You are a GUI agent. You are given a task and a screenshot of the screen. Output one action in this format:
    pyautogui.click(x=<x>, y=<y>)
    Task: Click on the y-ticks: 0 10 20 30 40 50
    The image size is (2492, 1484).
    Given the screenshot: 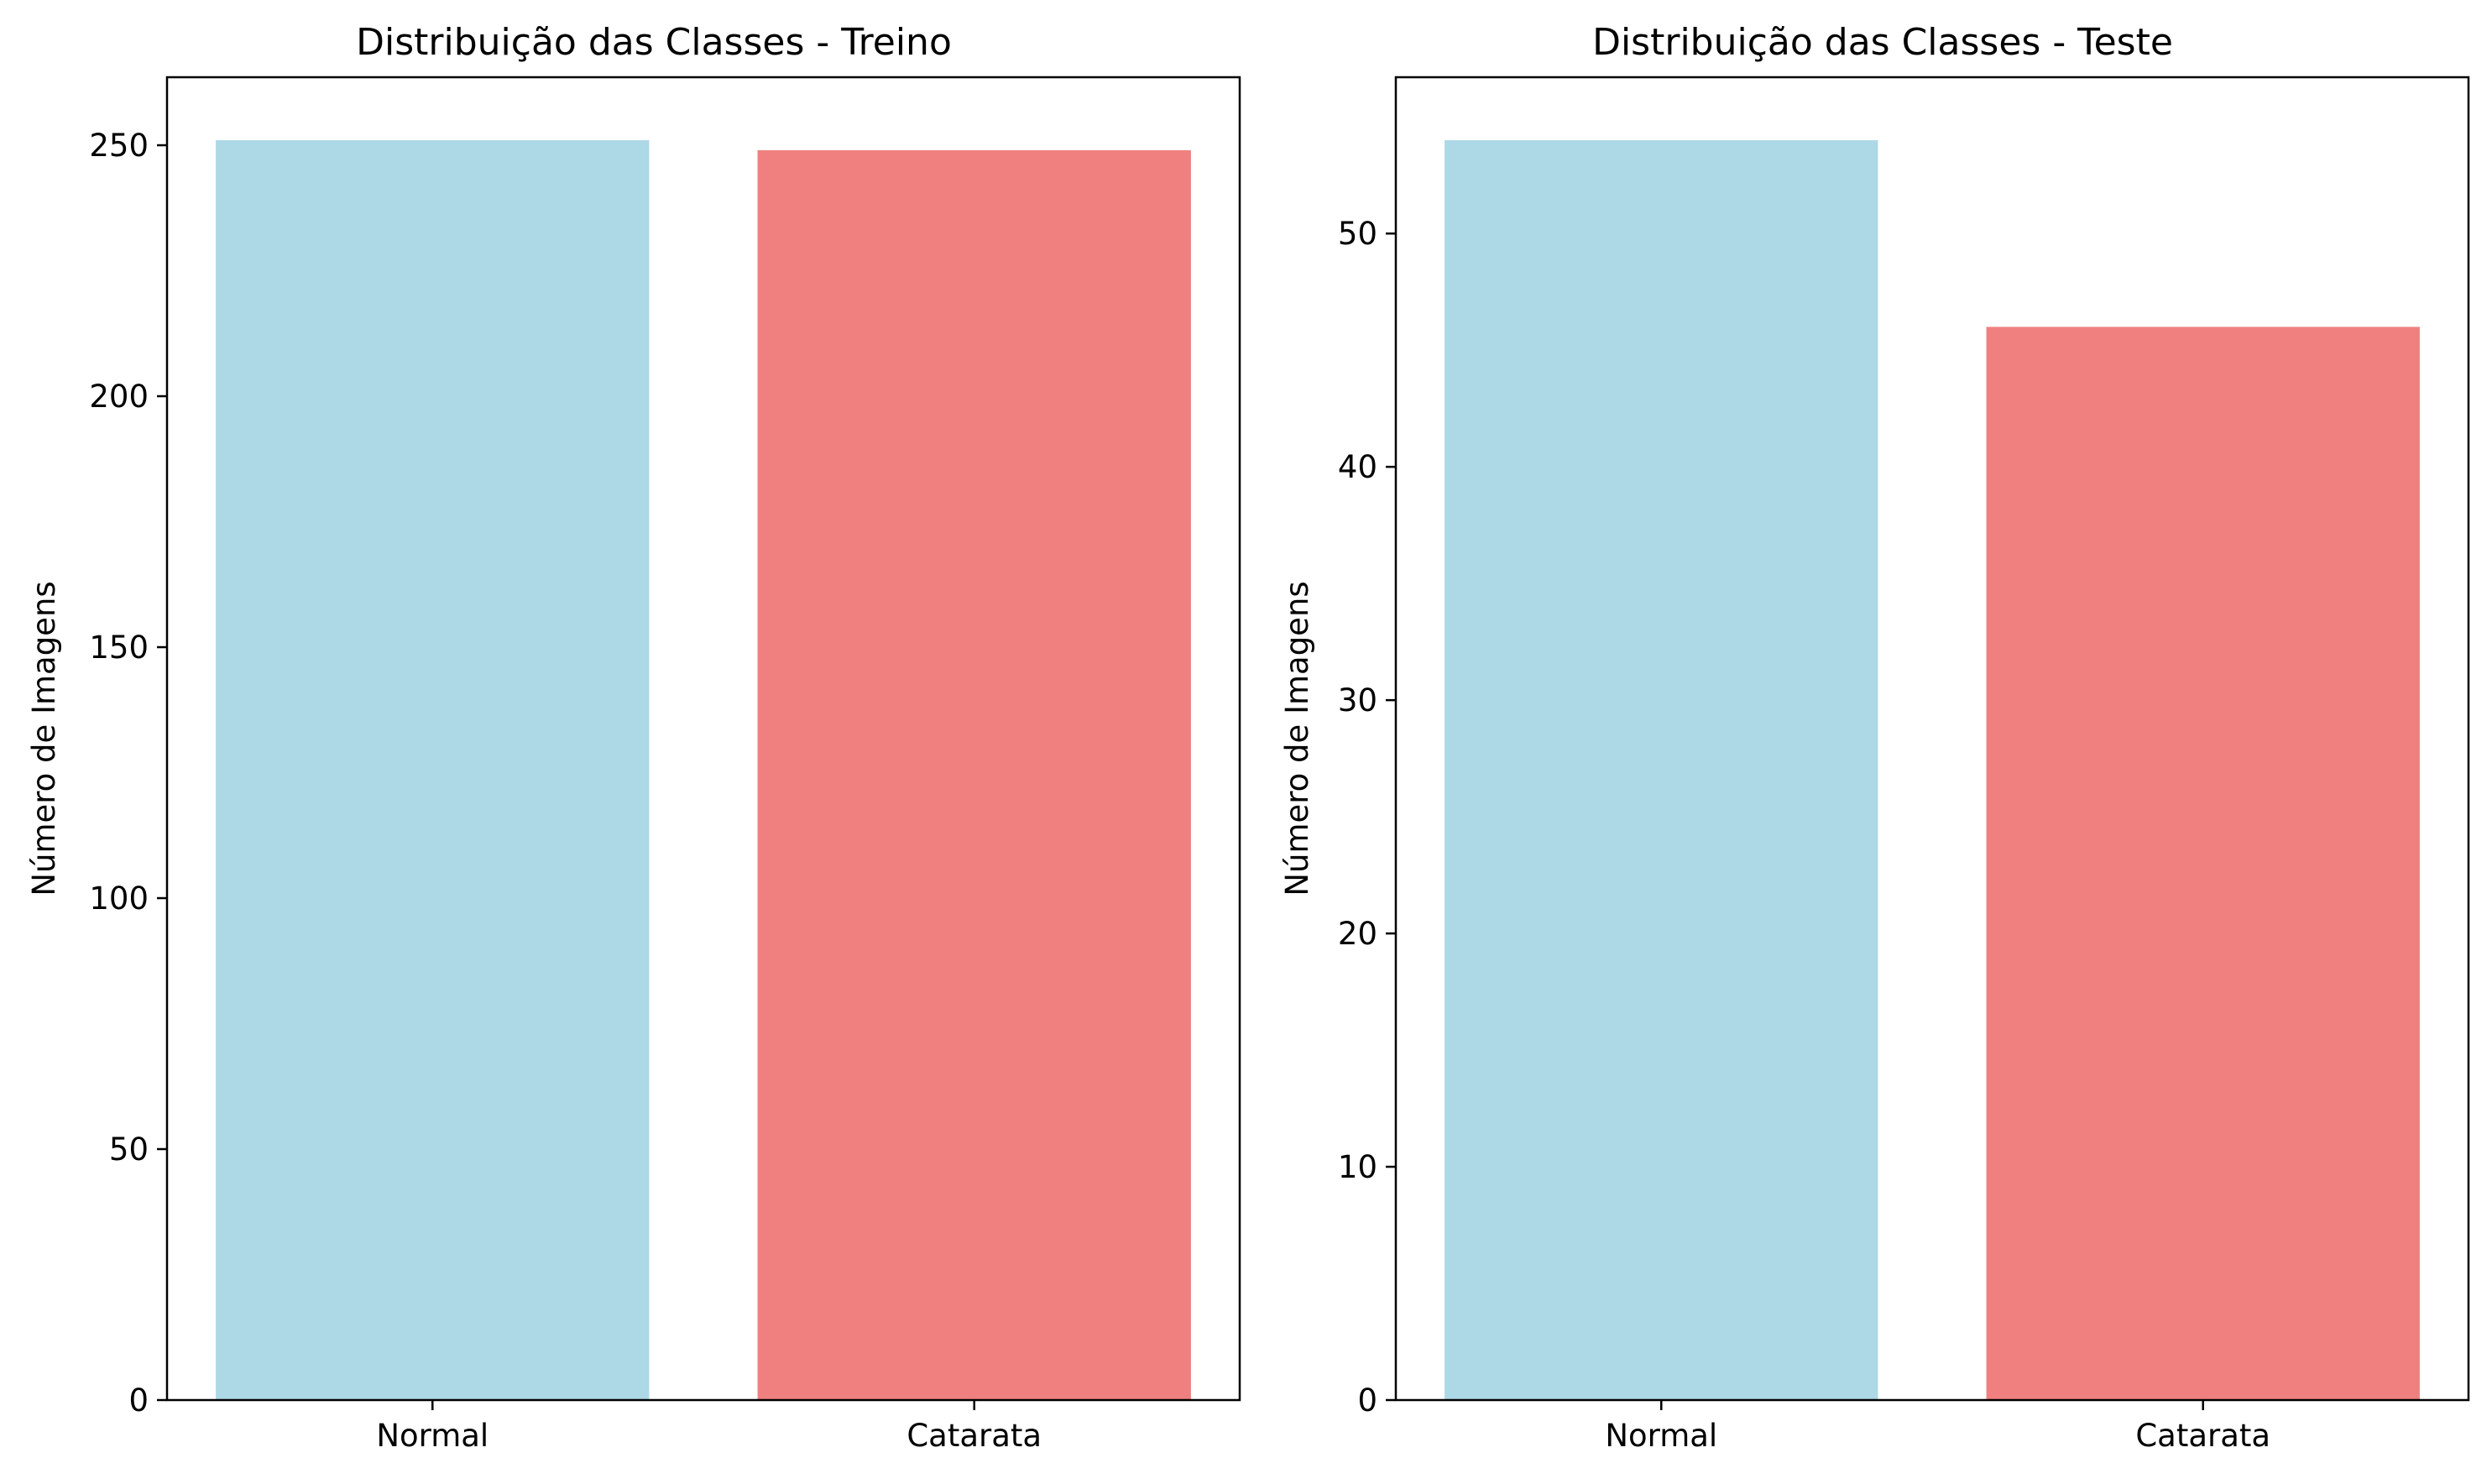 What is the action you would take?
    pyautogui.click(x=1367, y=817)
    